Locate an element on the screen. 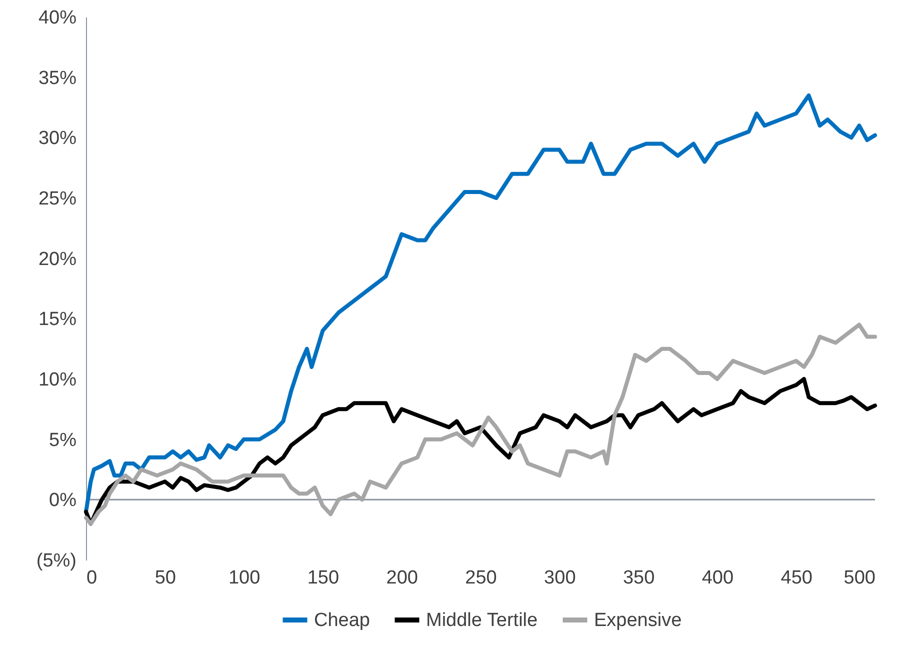 The height and width of the screenshot is (650, 915). legend-label: Expensive is located at coordinates (638, 620).